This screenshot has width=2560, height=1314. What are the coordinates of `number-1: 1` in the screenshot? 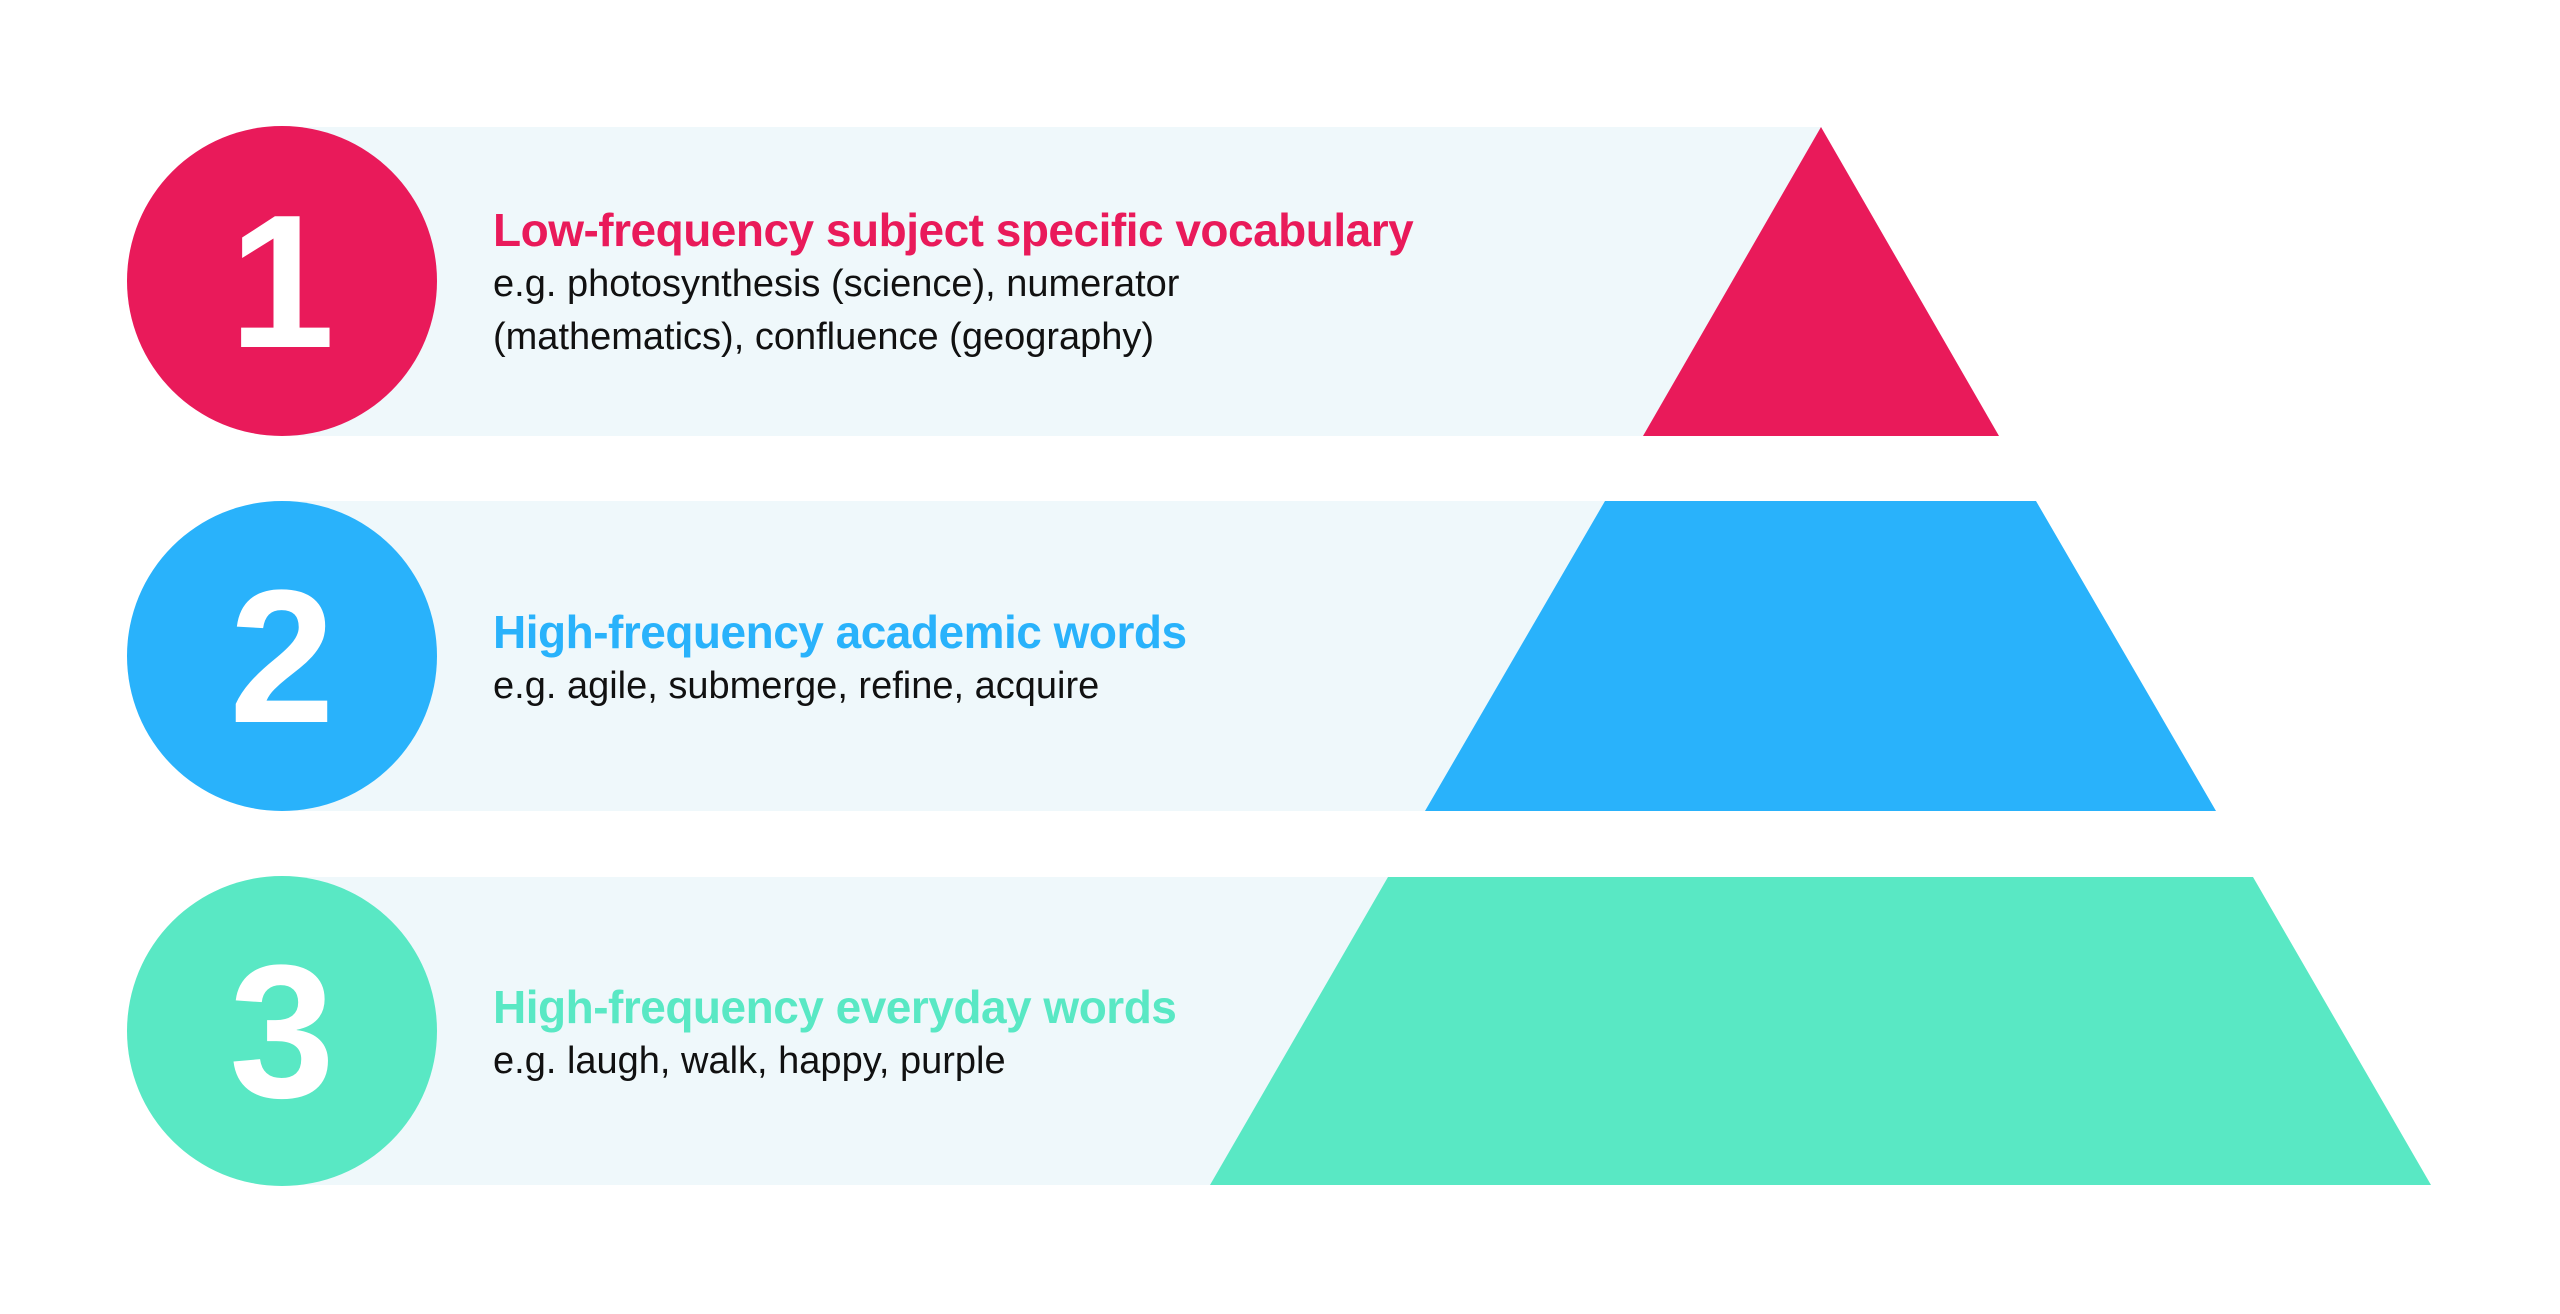 It's located at (282, 282).